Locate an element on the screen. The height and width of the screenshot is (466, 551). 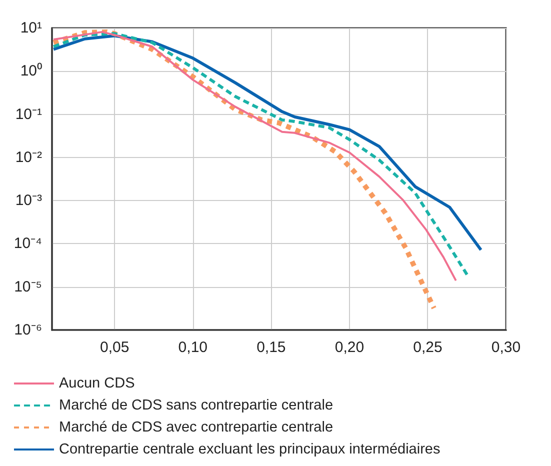
y-tick-label: 10⁻⁵ is located at coordinates (28, 287).